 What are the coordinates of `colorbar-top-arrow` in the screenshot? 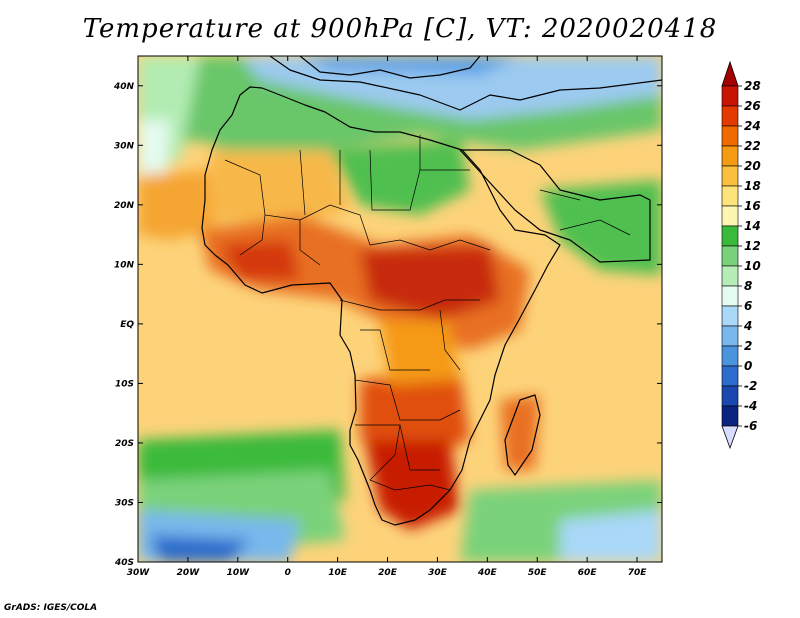 It's located at (730, 73).